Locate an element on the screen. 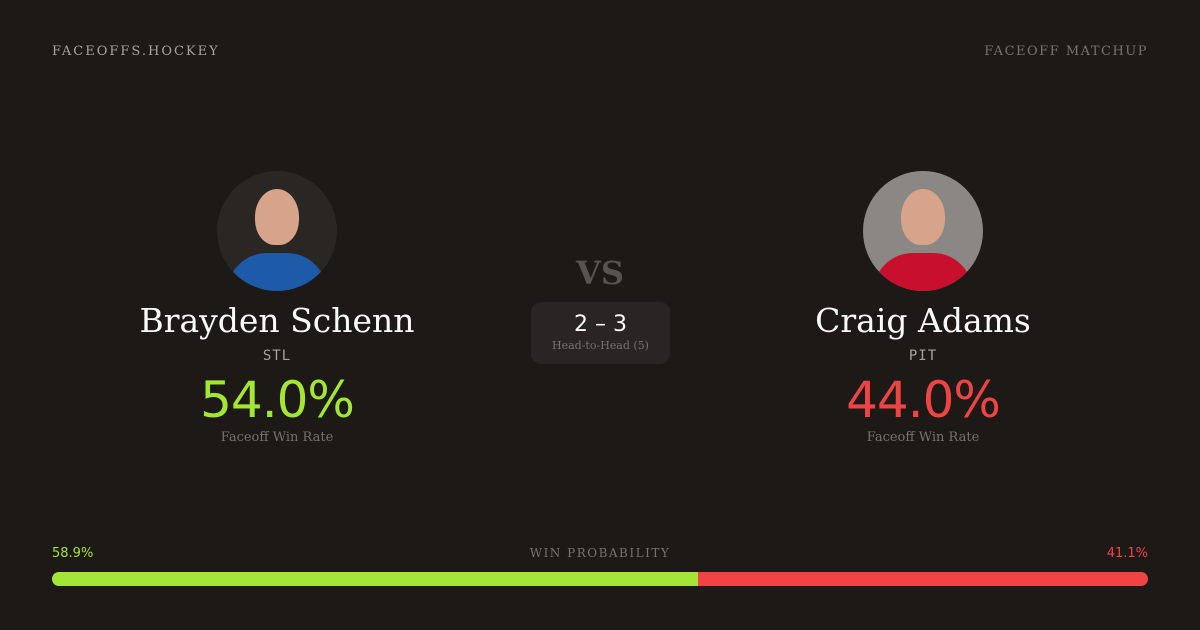 The height and width of the screenshot is (630, 1200). player-card-right: Craig Adams PIT 44.0% Faceoff Win Rate is located at coordinates (923, 308).